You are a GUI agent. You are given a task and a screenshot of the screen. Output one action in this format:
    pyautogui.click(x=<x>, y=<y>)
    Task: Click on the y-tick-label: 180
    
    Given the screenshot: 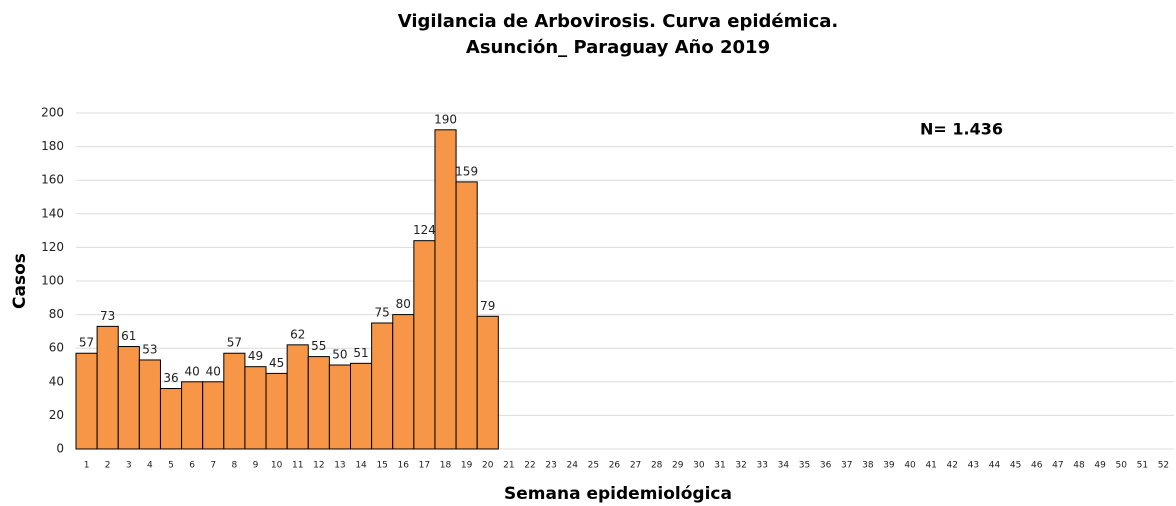 What is the action you would take?
    pyautogui.click(x=52, y=146)
    